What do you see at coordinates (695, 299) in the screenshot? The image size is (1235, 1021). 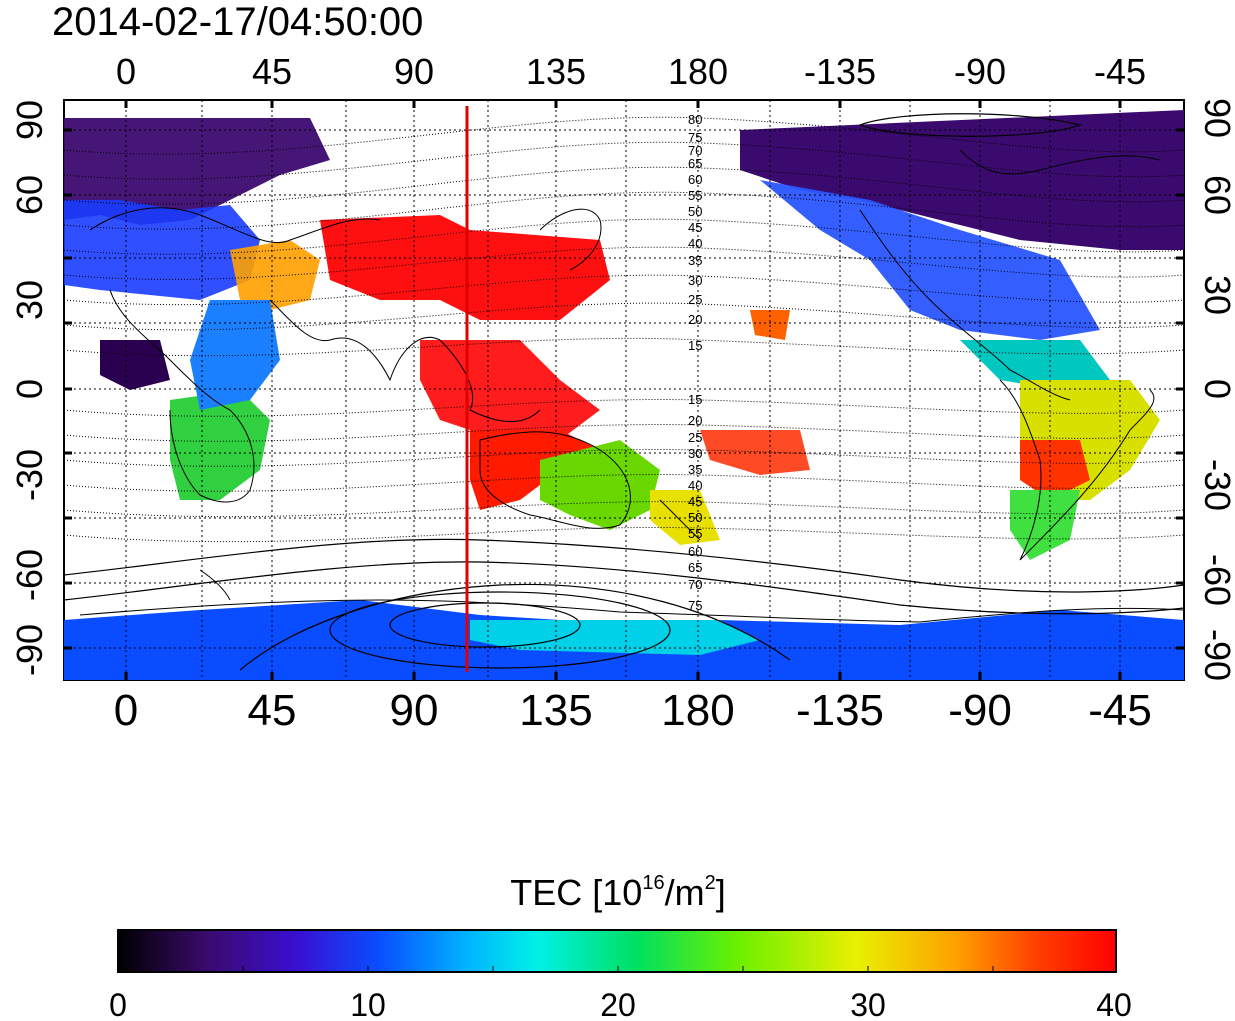 I see `contour-label-north: 25` at bounding box center [695, 299].